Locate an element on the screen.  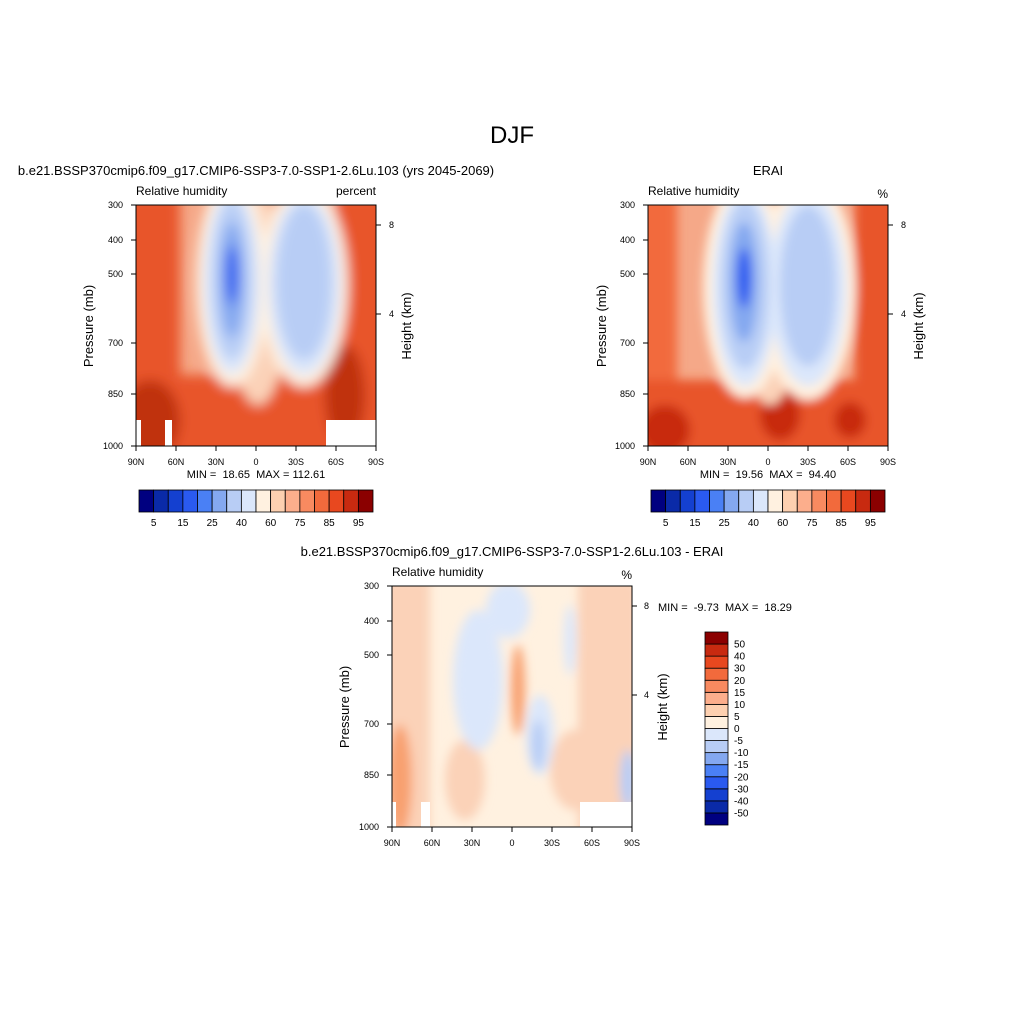
colorbar-label: -15 is located at coordinates (741, 765).